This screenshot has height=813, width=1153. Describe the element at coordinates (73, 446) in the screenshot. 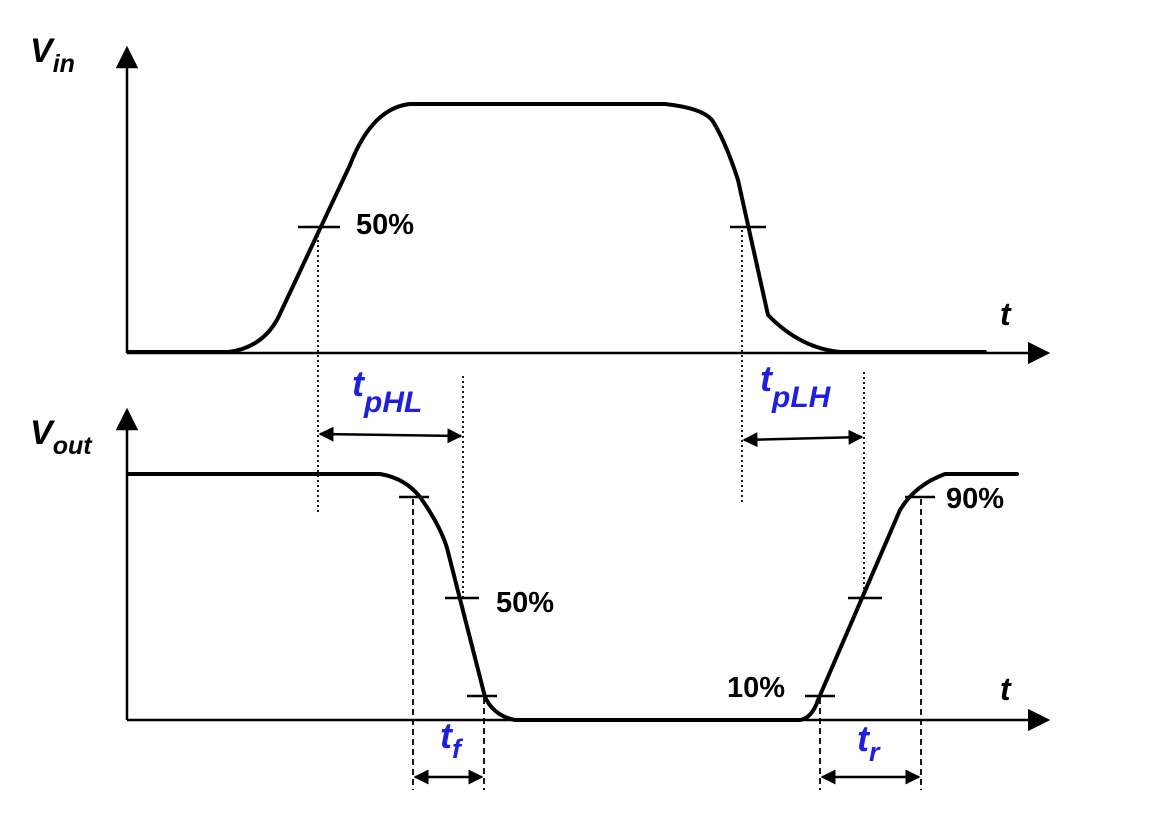

I see `vout-axis-label-sub: out` at that location.